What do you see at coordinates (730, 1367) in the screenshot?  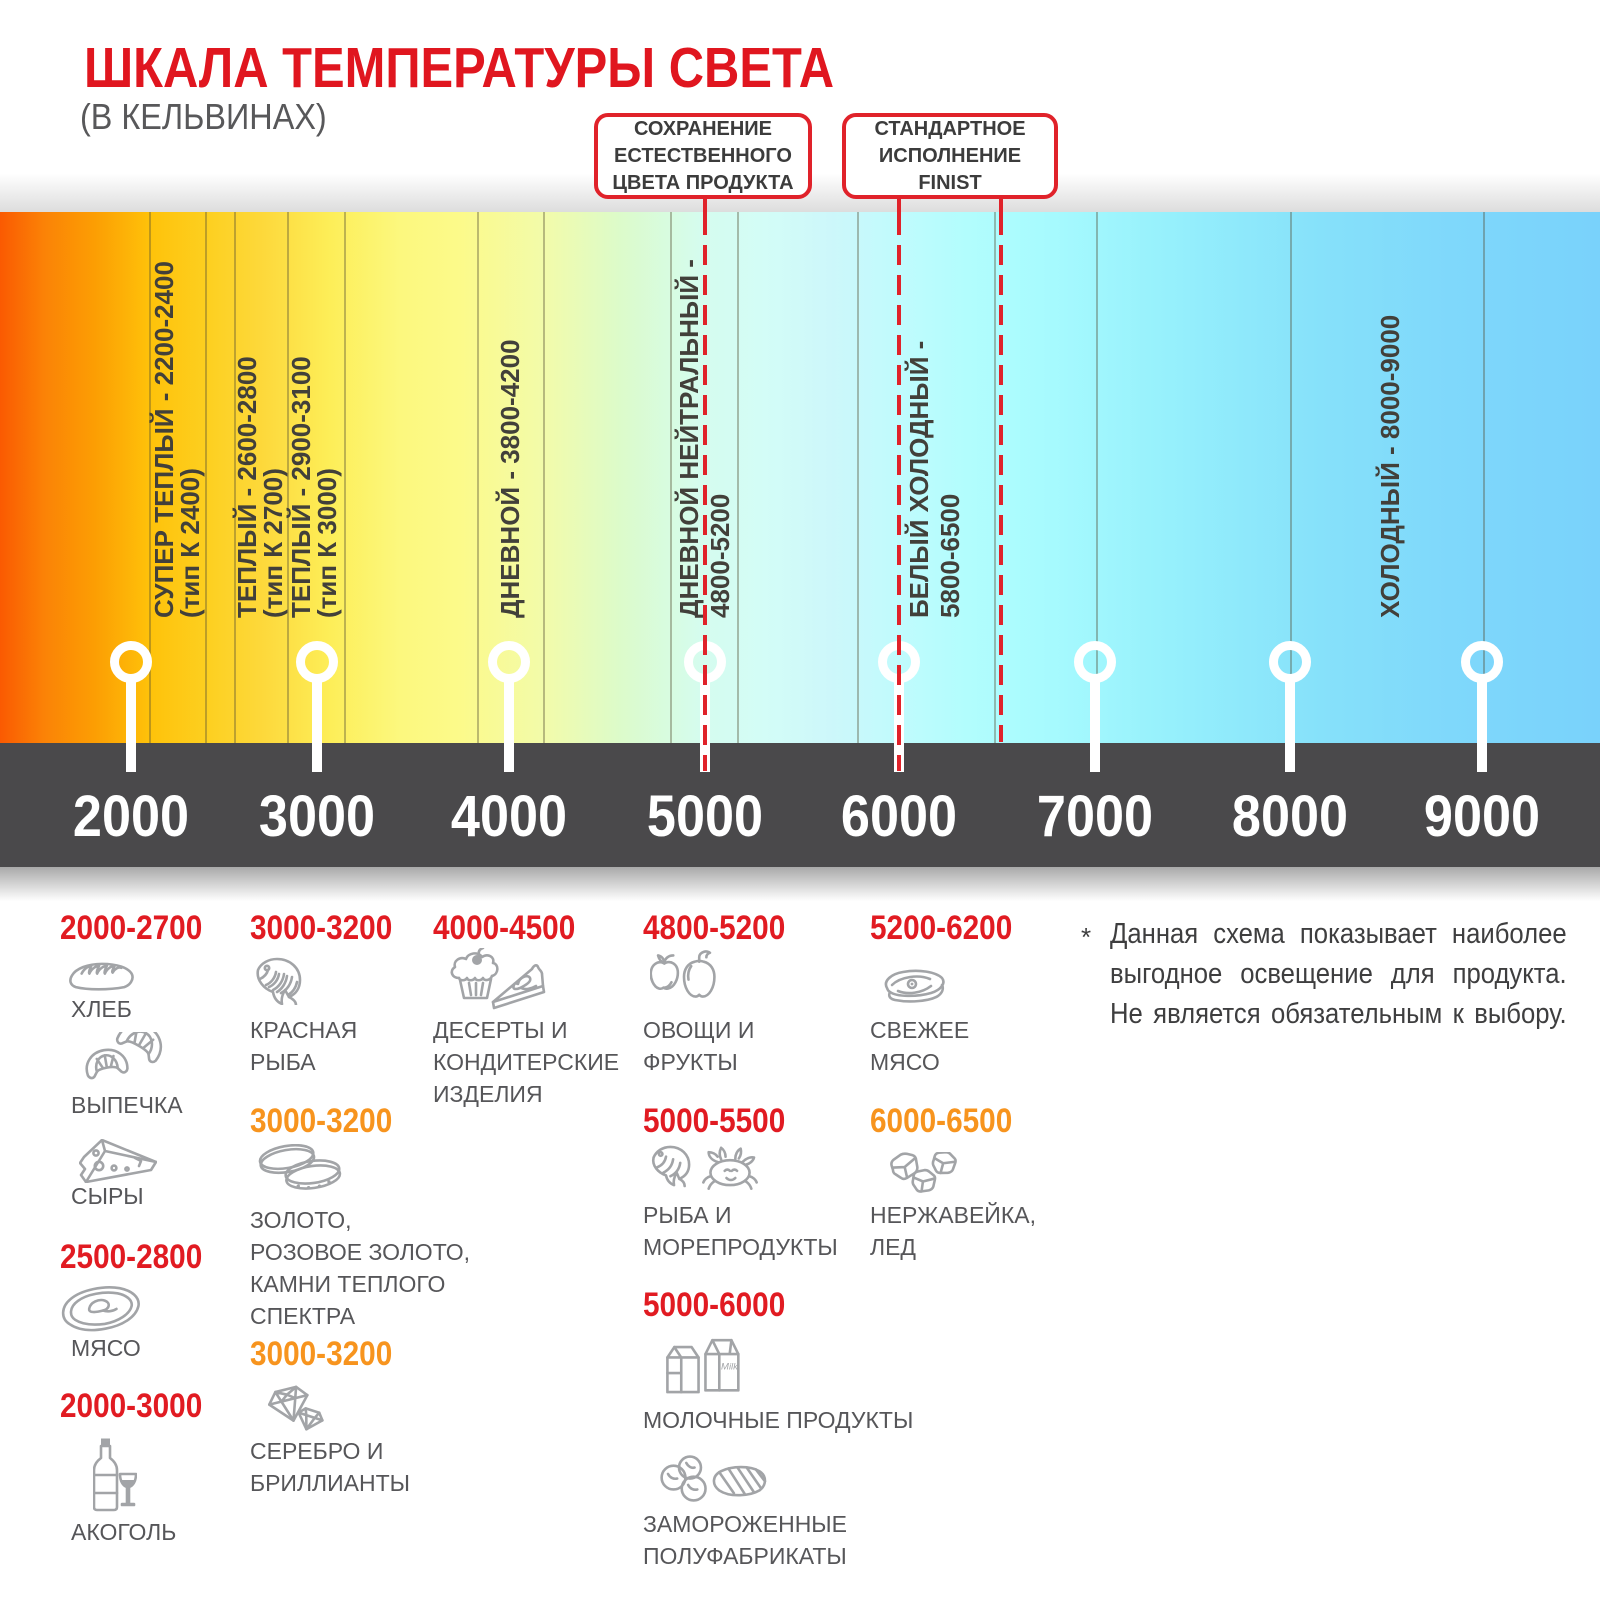 I see `svg-text: Milk` at bounding box center [730, 1367].